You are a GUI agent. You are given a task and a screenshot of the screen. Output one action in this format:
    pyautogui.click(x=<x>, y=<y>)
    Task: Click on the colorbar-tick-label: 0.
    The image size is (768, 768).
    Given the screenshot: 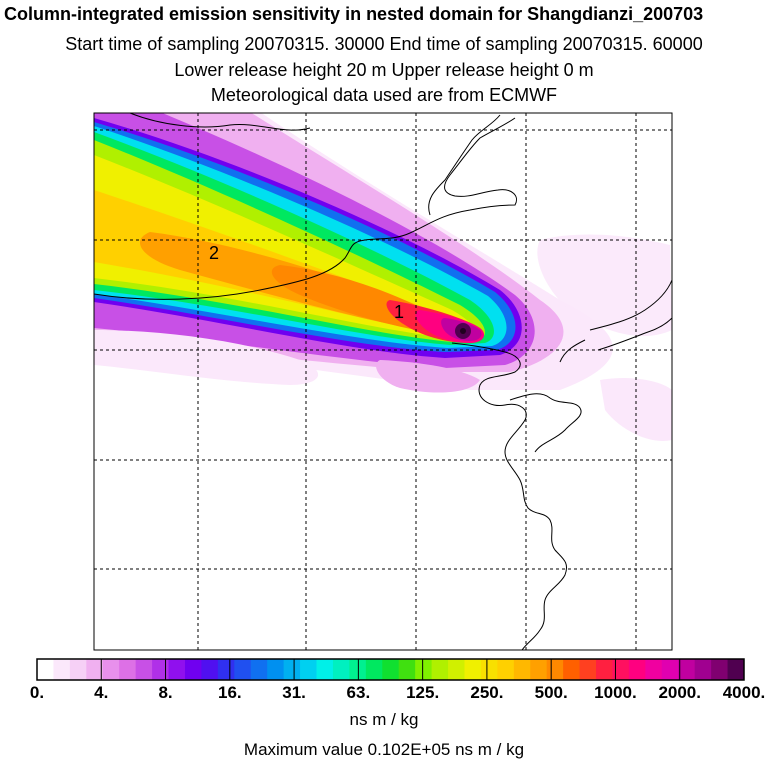 What is the action you would take?
    pyautogui.click(x=37, y=692)
    